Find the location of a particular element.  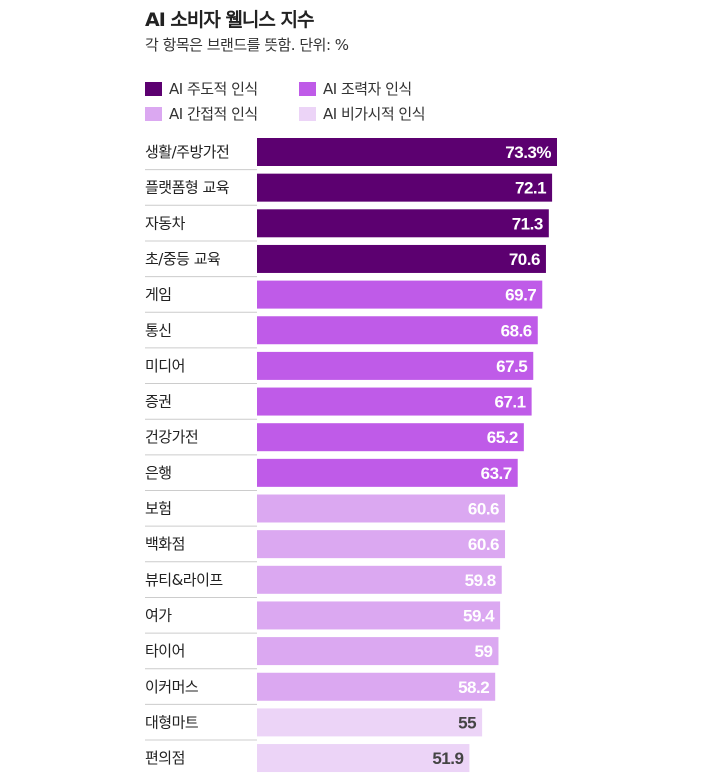

category-label: 생활/주방가전 is located at coordinates (187, 152).